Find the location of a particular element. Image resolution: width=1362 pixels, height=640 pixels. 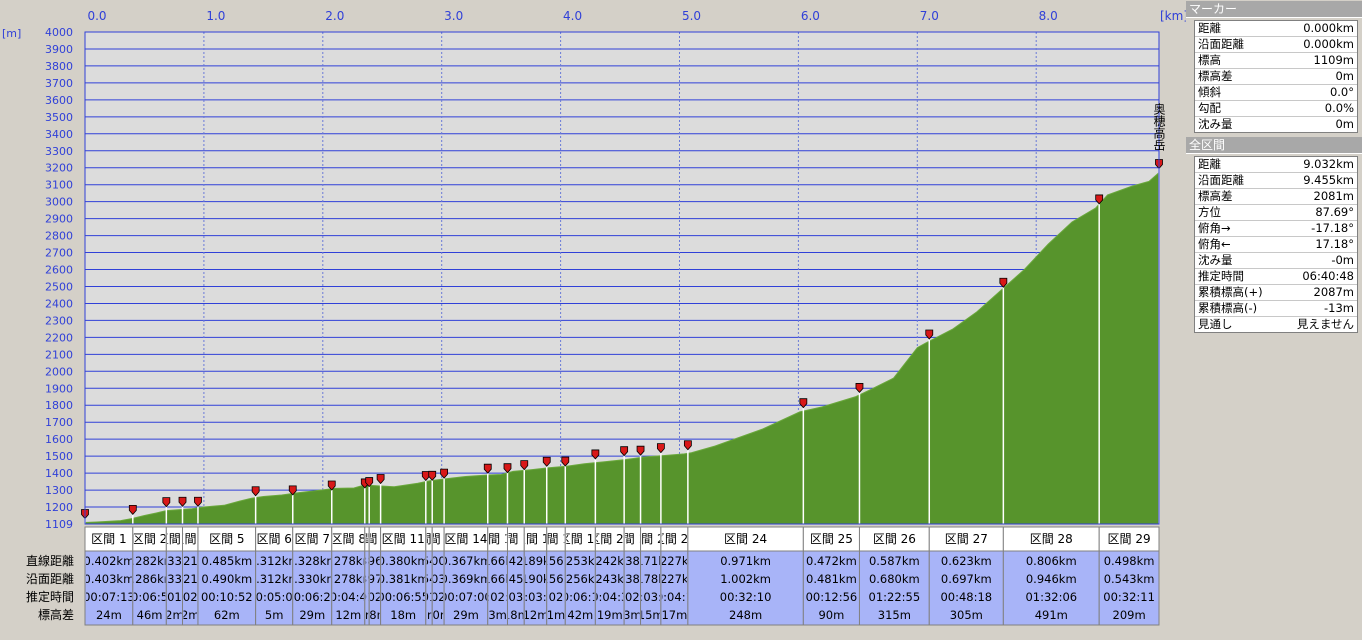

y-tick-label: 3600 is located at coordinates (59, 100).